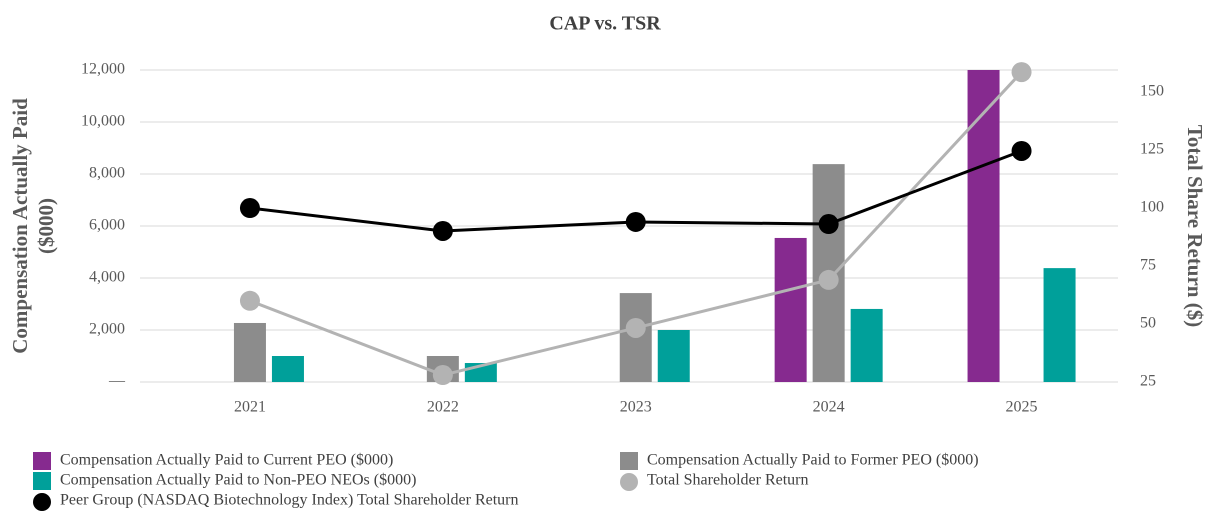 This screenshot has height=511, width=1209. I want to click on y-tick-label: 10,000, so click(103, 121).